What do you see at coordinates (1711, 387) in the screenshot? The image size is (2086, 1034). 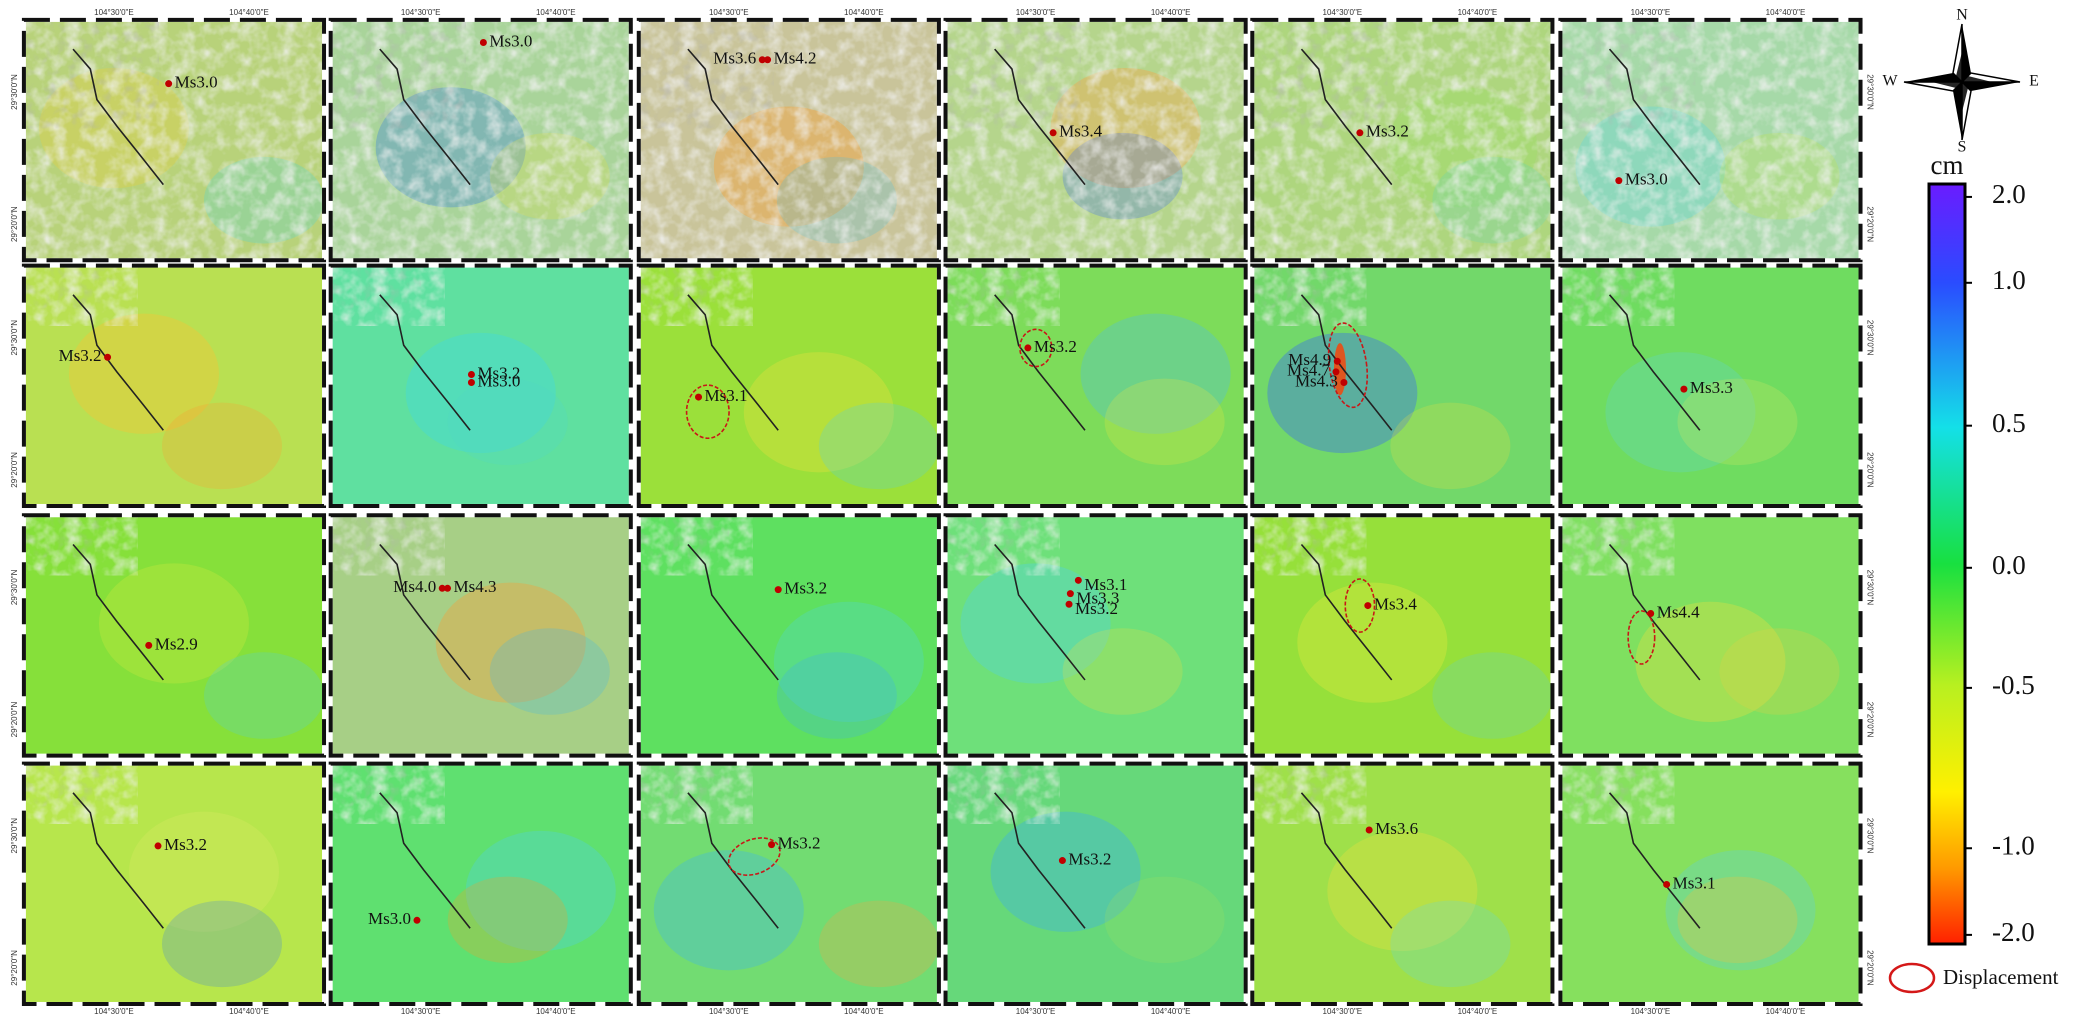 I see `event-label: Ms3.3` at bounding box center [1711, 387].